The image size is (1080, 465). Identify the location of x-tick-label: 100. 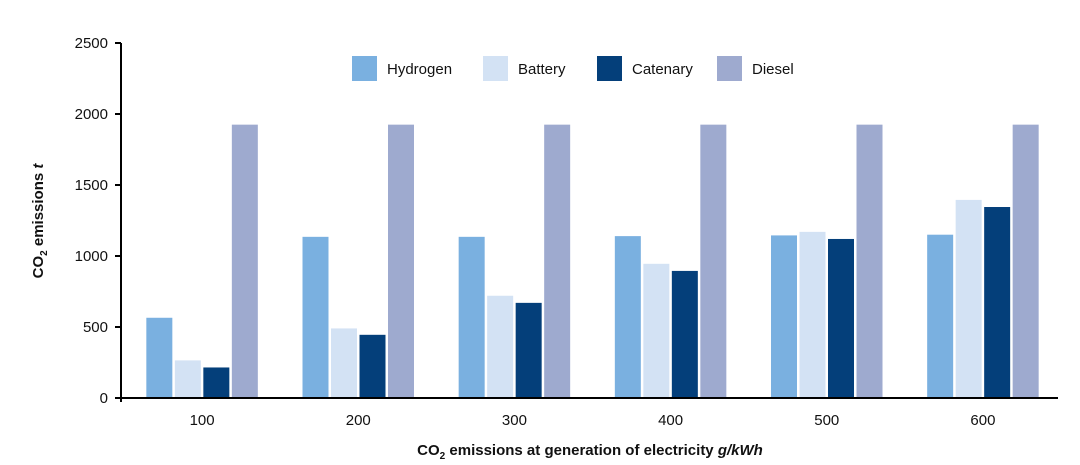
(202, 420).